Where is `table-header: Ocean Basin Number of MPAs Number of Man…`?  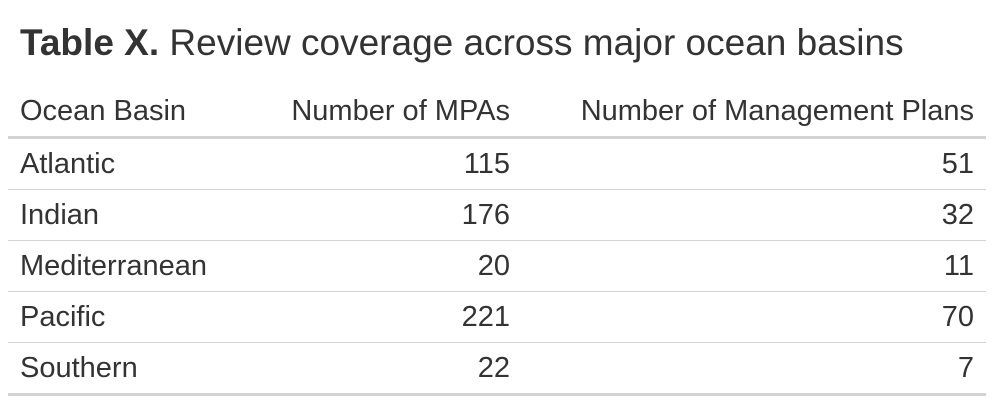 table-header: Ocean Basin Number of MPAs Number of Man… is located at coordinates (497, 112).